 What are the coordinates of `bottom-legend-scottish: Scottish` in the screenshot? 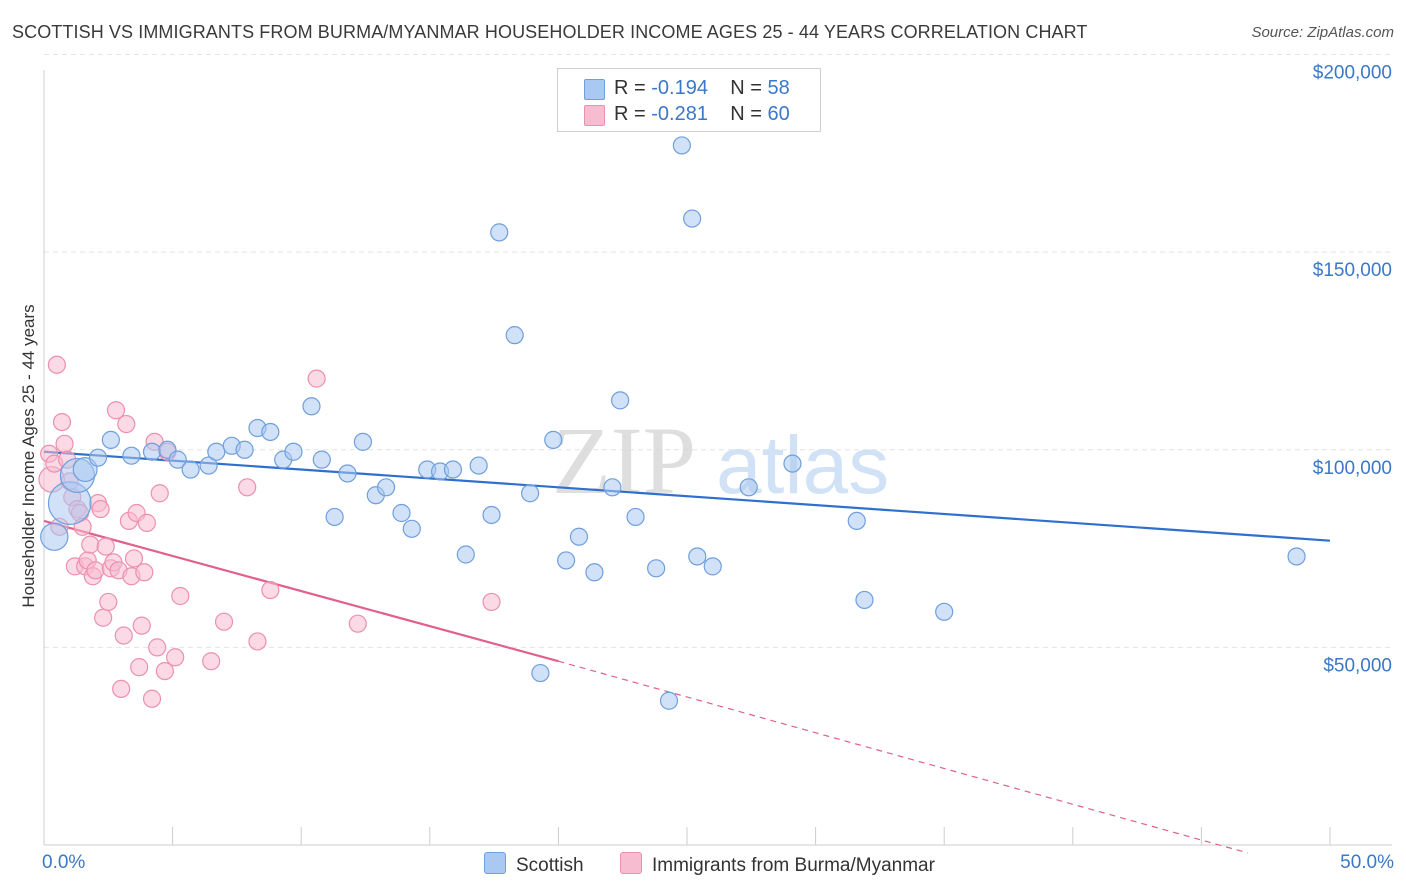 It's located at (534, 864).